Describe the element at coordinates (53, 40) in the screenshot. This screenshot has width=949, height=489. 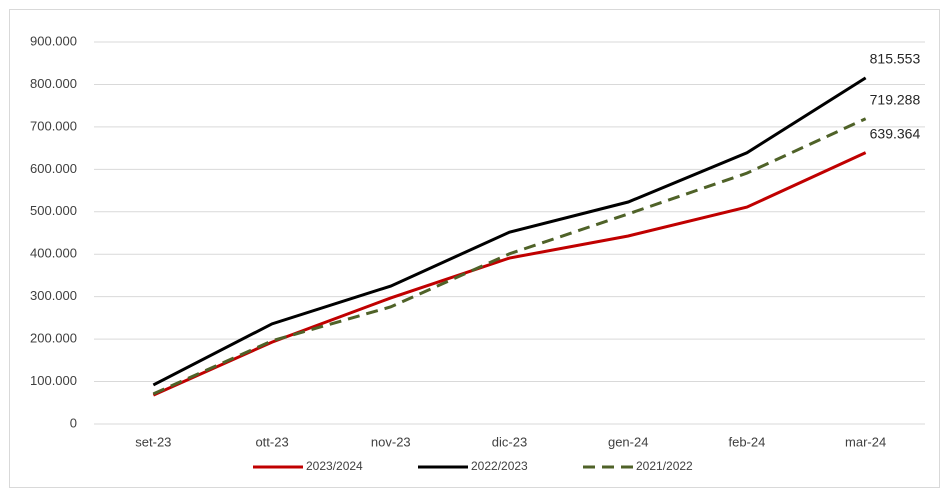
I see `y-tick-label: 900.000` at that location.